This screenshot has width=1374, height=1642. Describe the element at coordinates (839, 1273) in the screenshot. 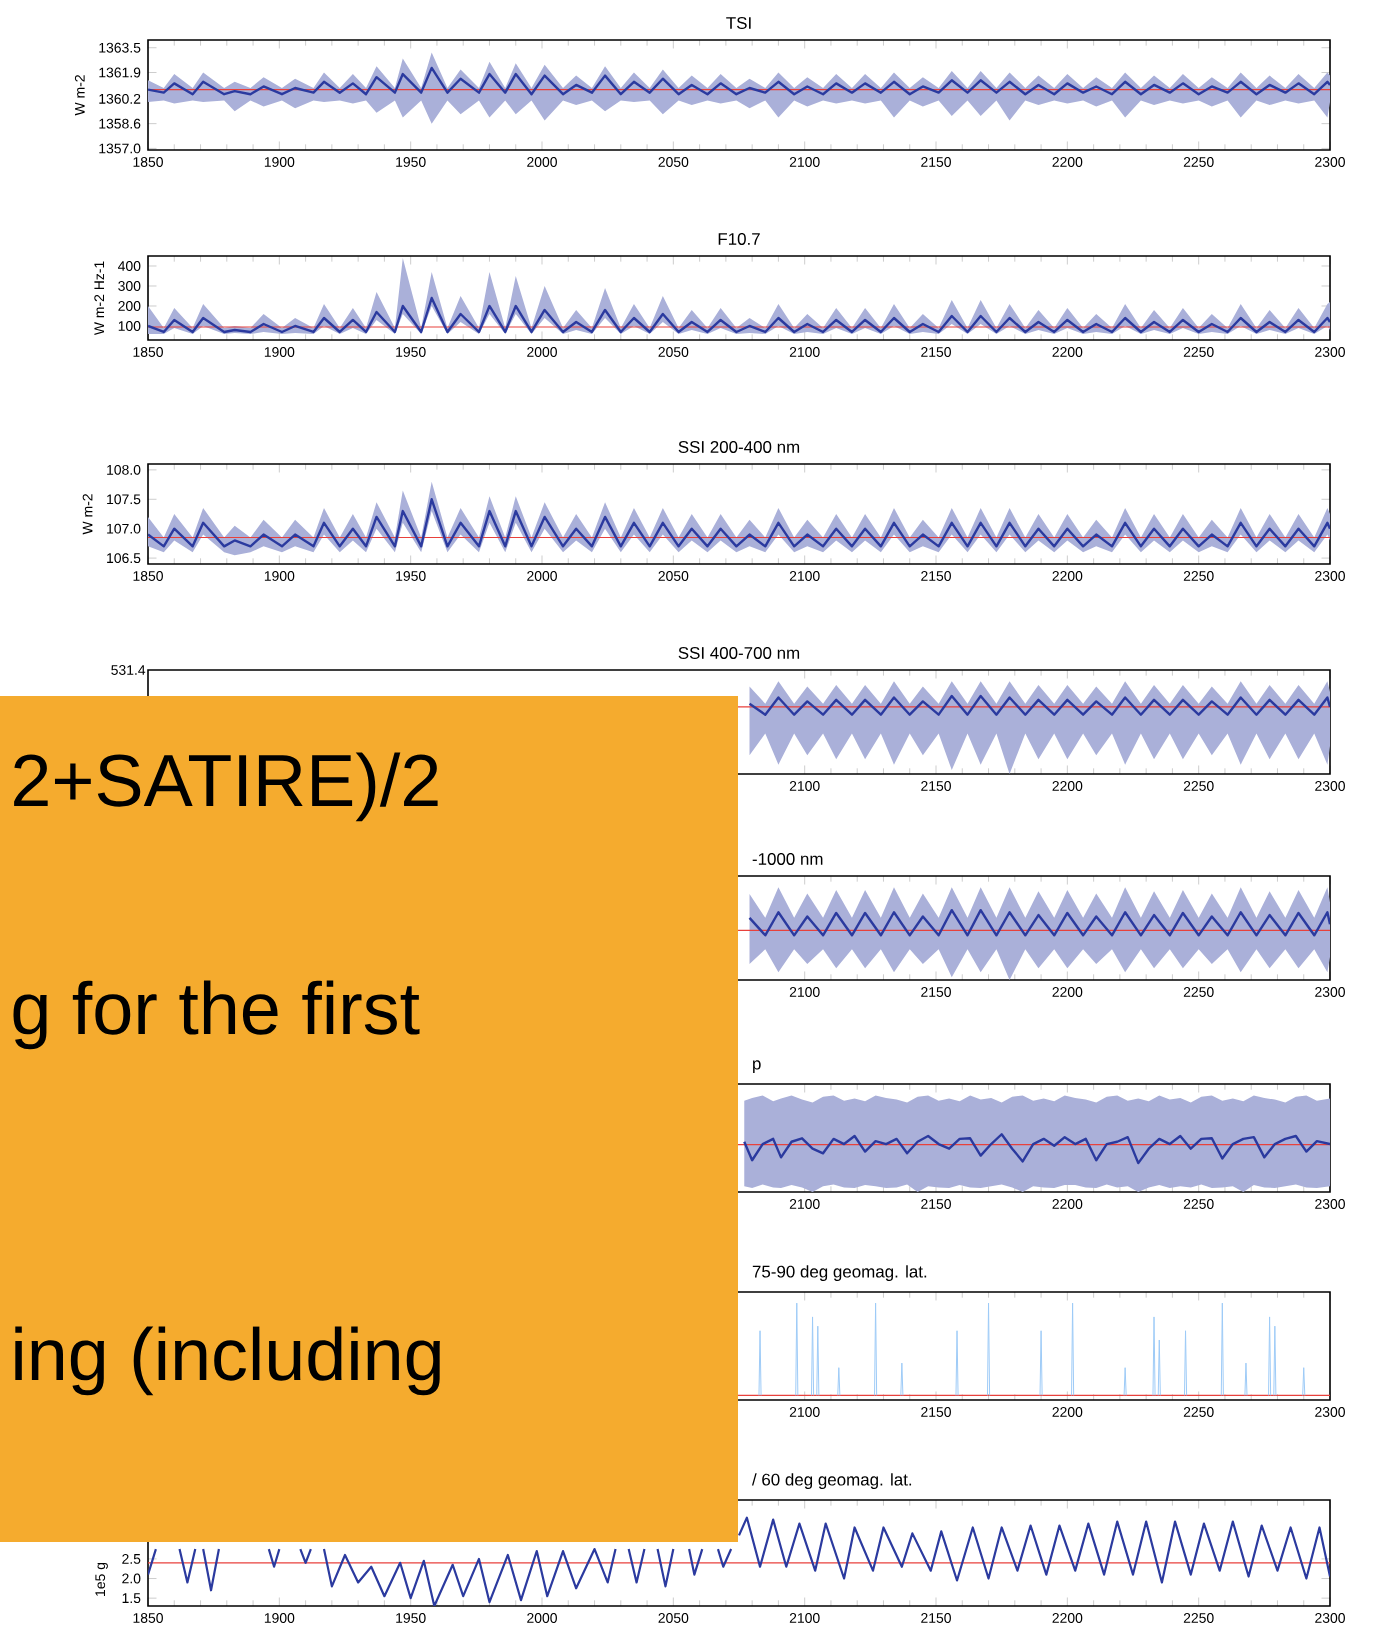

I see `chart-title: 75-90 deg geomag. lat.` at that location.